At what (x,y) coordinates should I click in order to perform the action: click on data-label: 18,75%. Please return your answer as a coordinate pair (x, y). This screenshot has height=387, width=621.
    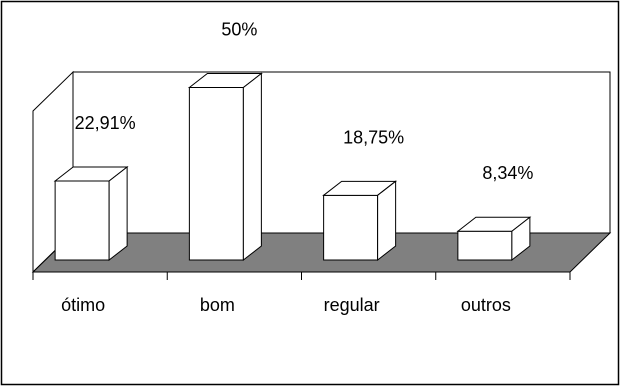
    Looking at the image, I should click on (373, 137).